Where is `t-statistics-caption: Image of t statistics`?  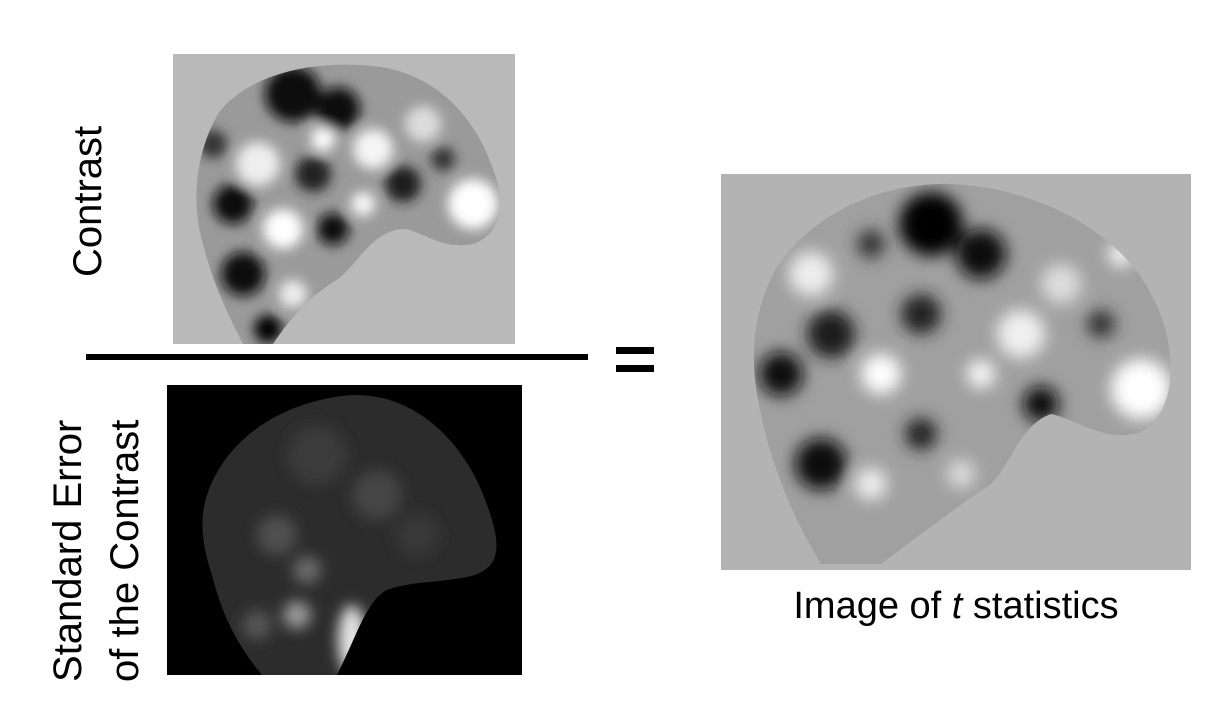 t-statistics-caption: Image of t statistics is located at coordinates (956, 606).